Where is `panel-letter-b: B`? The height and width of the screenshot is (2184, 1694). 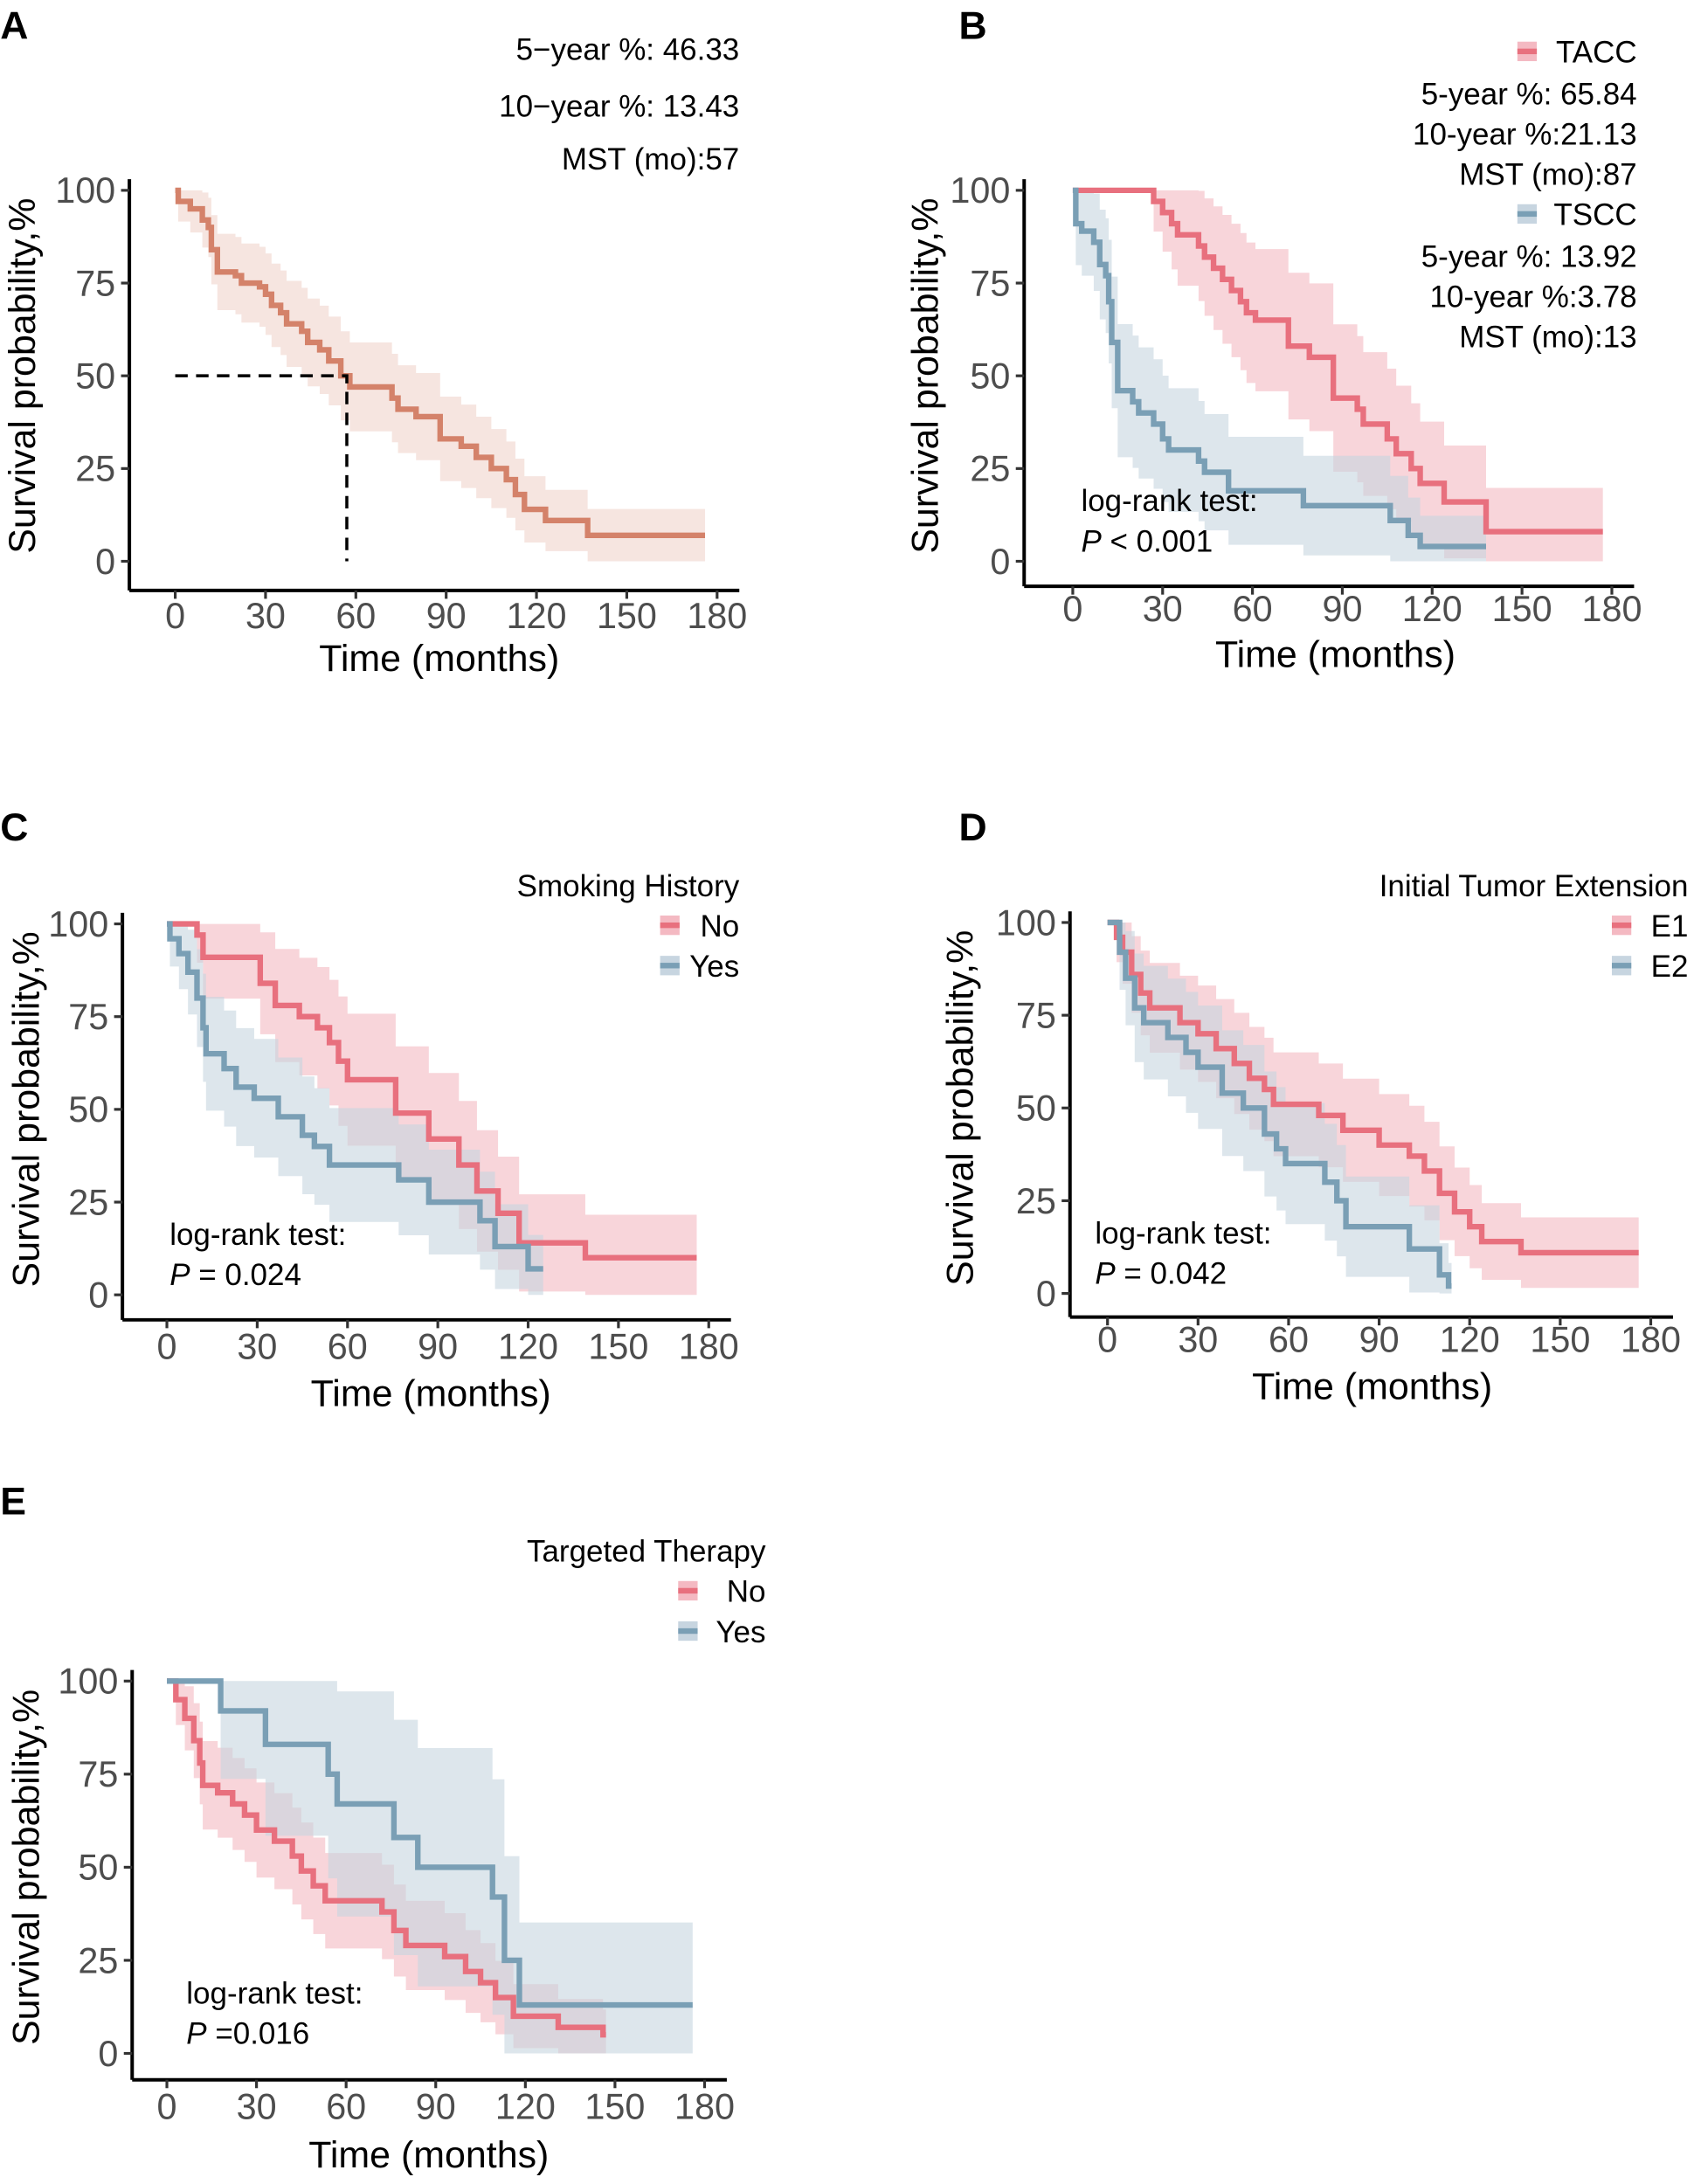 panel-letter-b: B is located at coordinates (973, 26).